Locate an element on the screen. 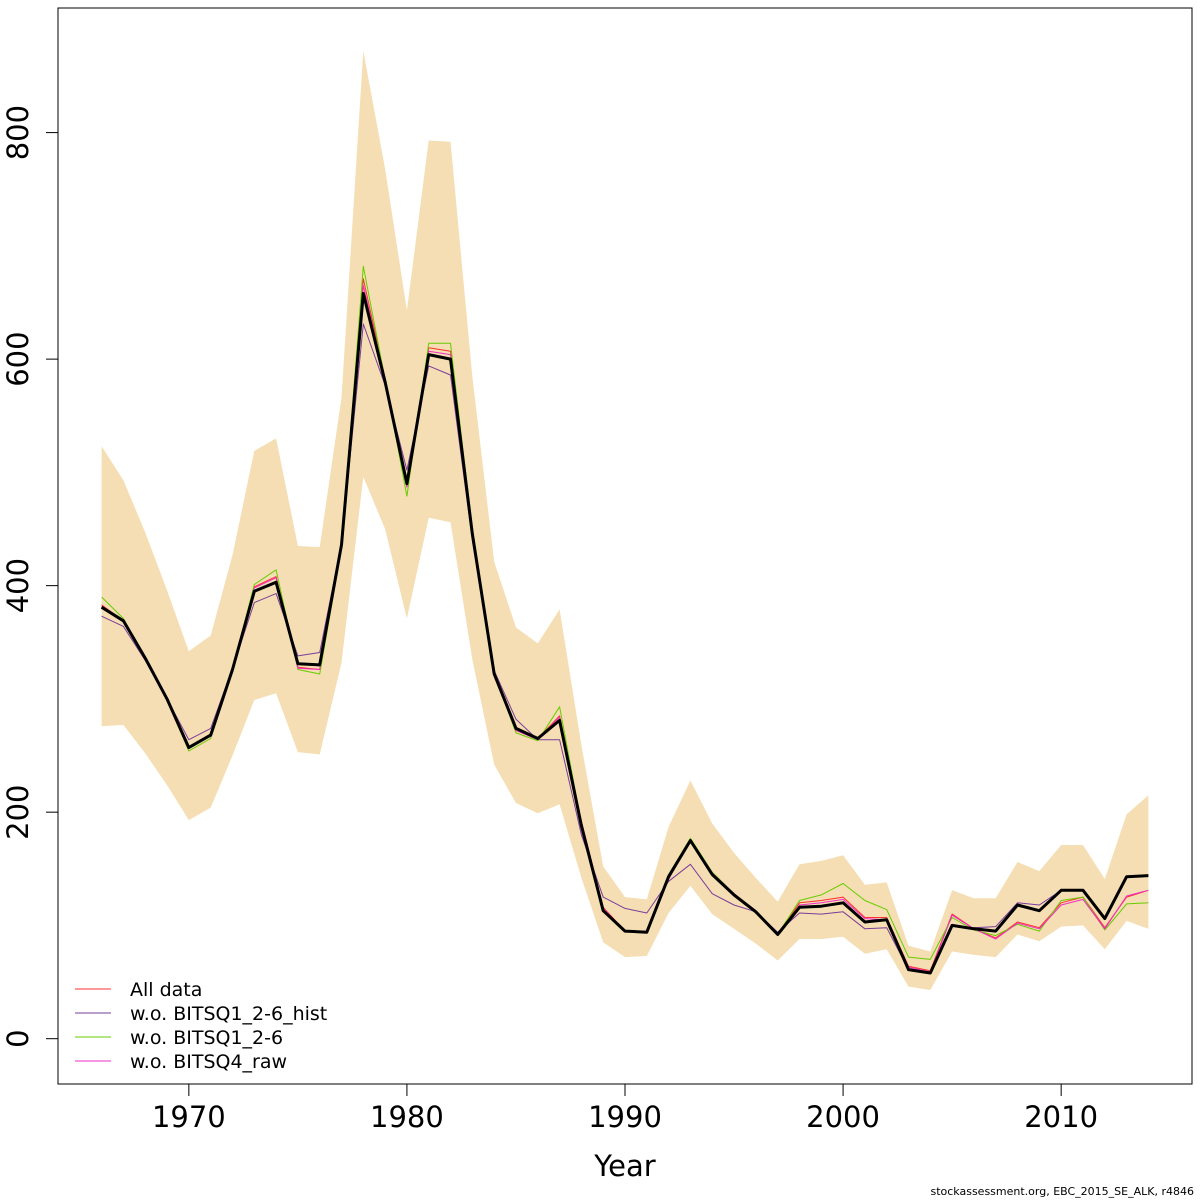  x-tick-label: 1970 is located at coordinates (189, 1117).